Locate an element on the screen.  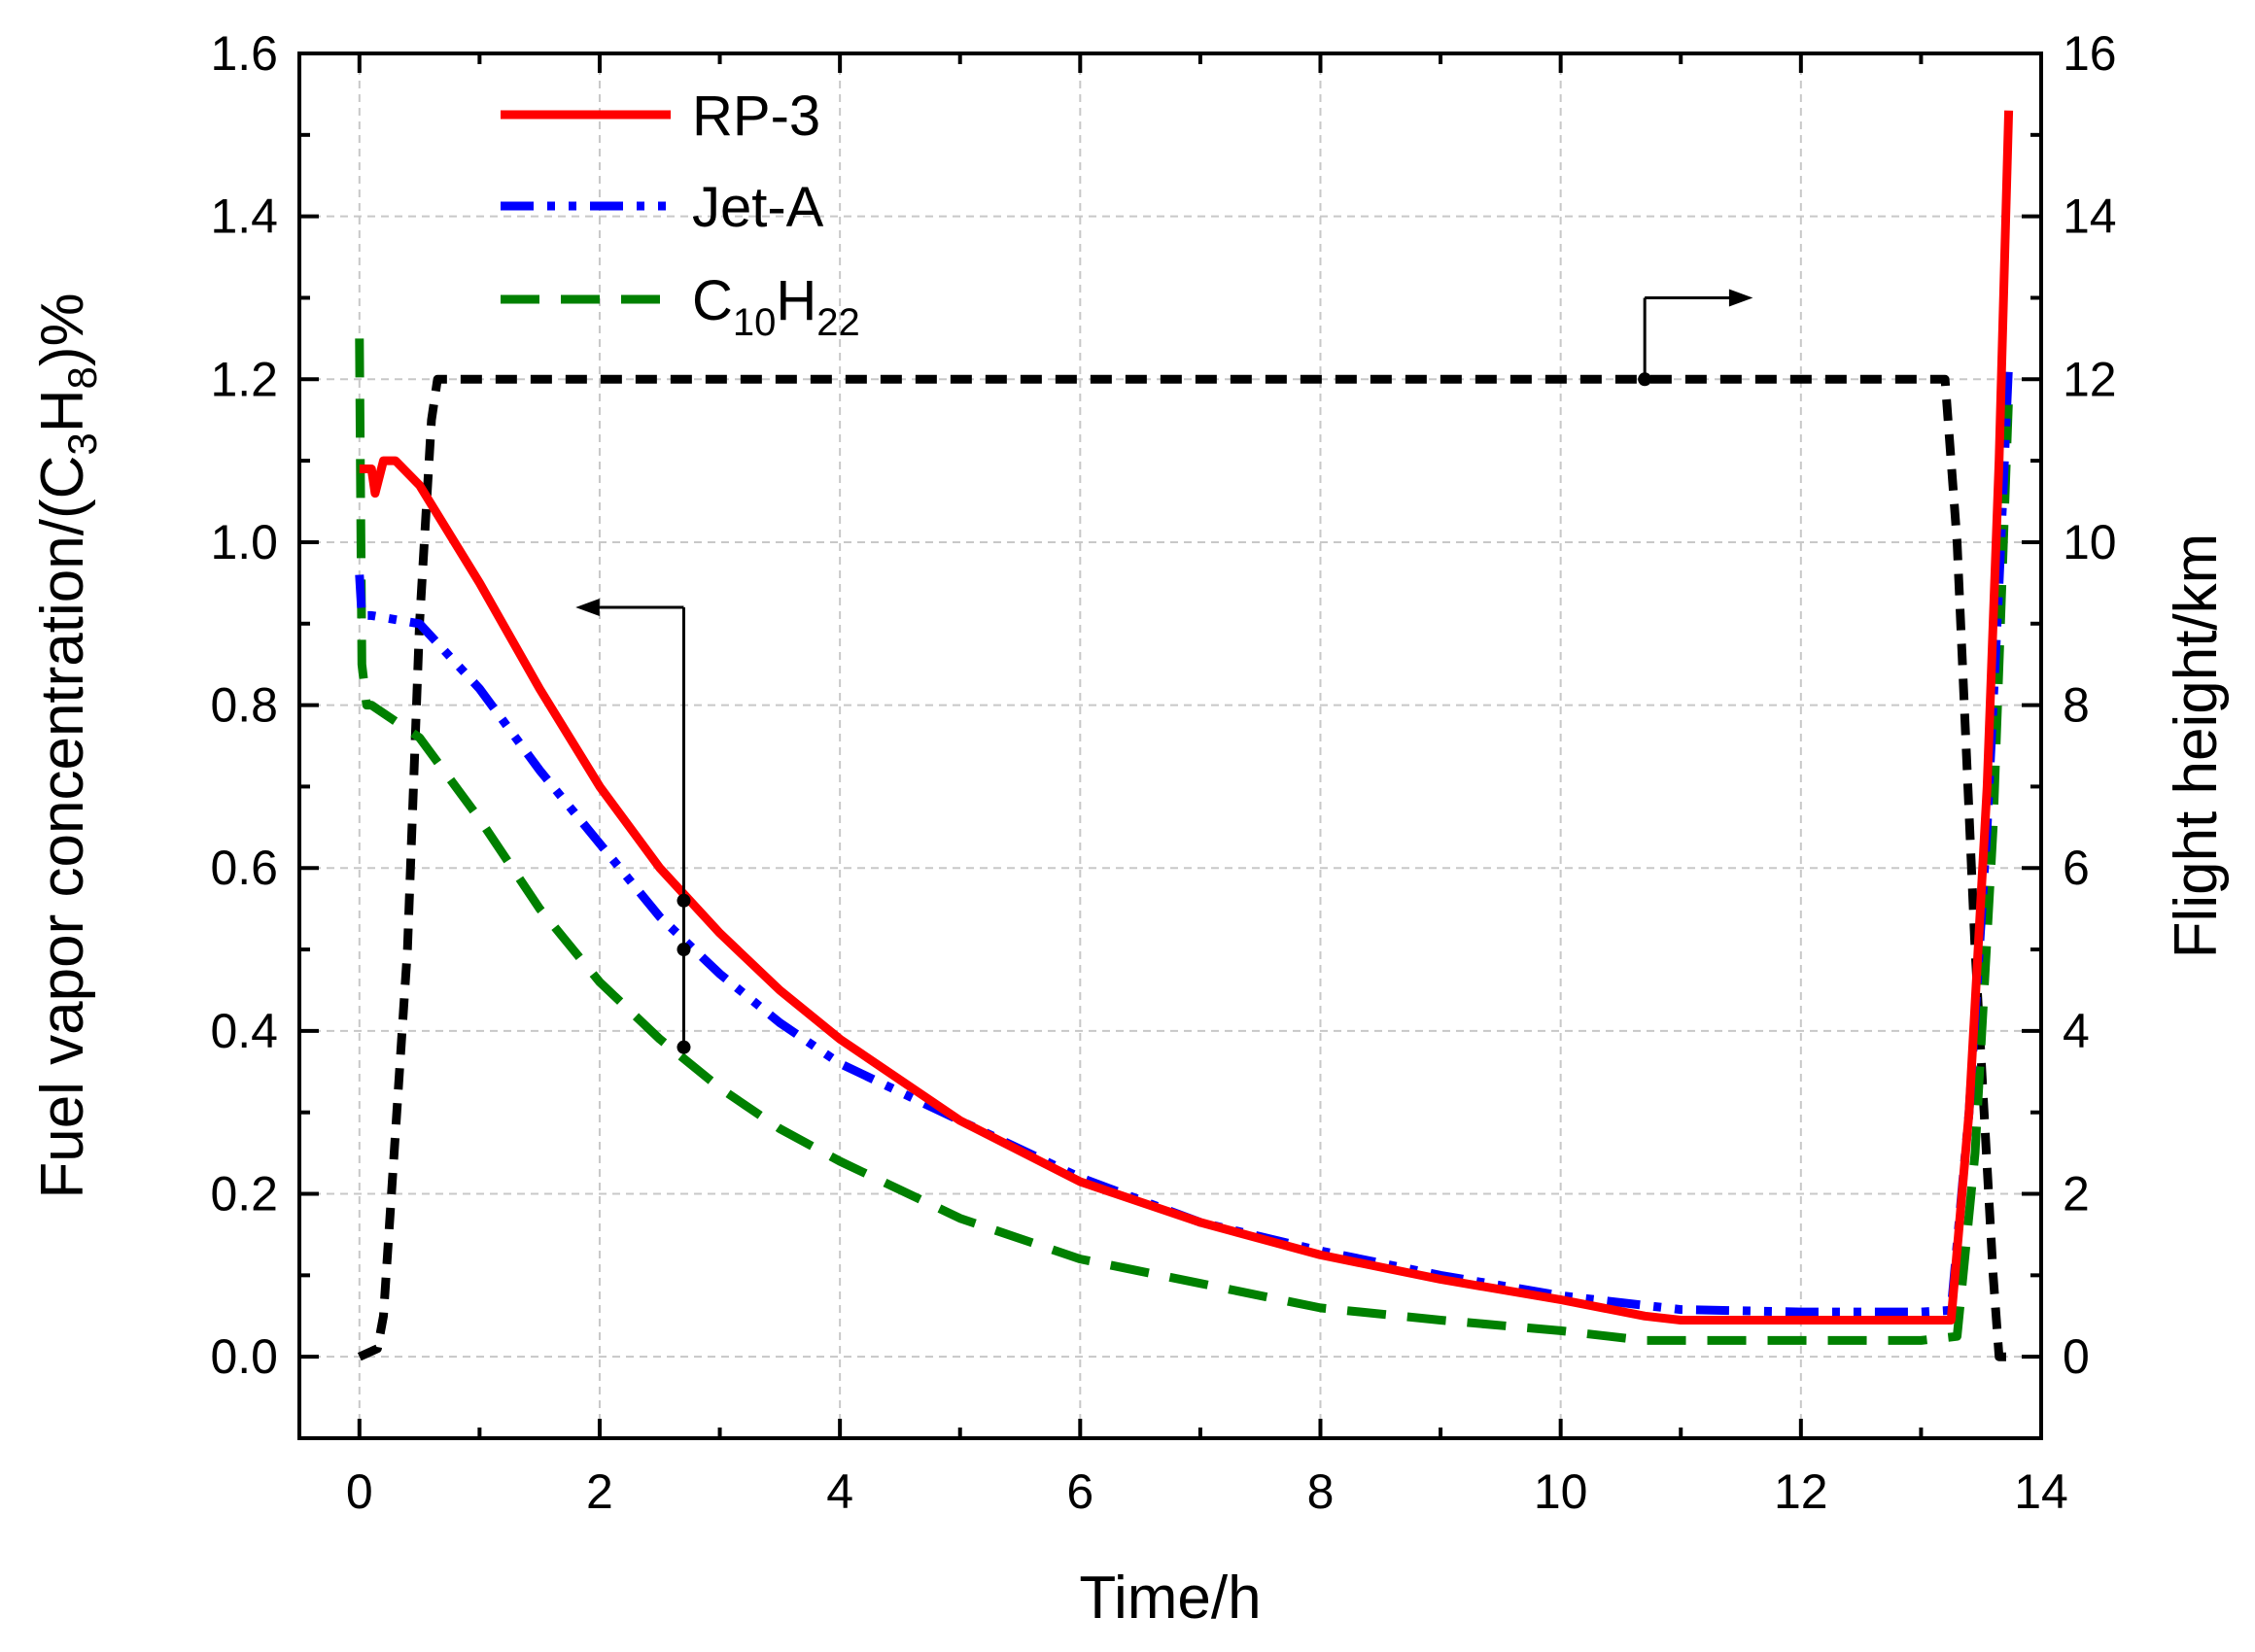
legend-label-jeta: Jet-A is located at coordinates (758, 208).